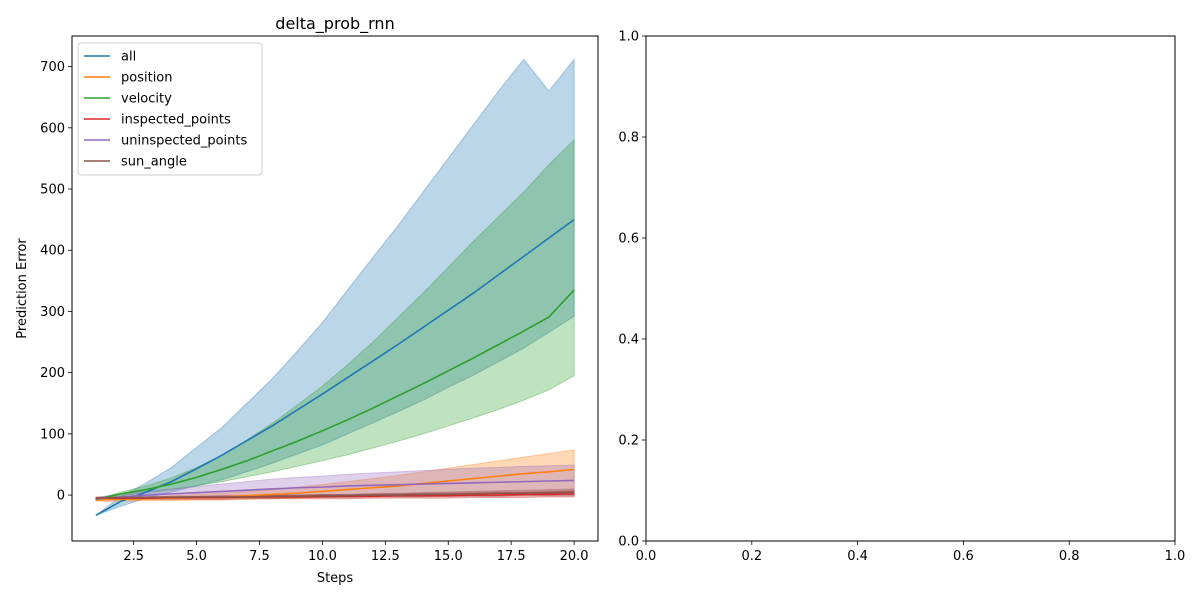  What do you see at coordinates (751, 556) in the screenshot?
I see `x-tick-label: 0.2` at bounding box center [751, 556].